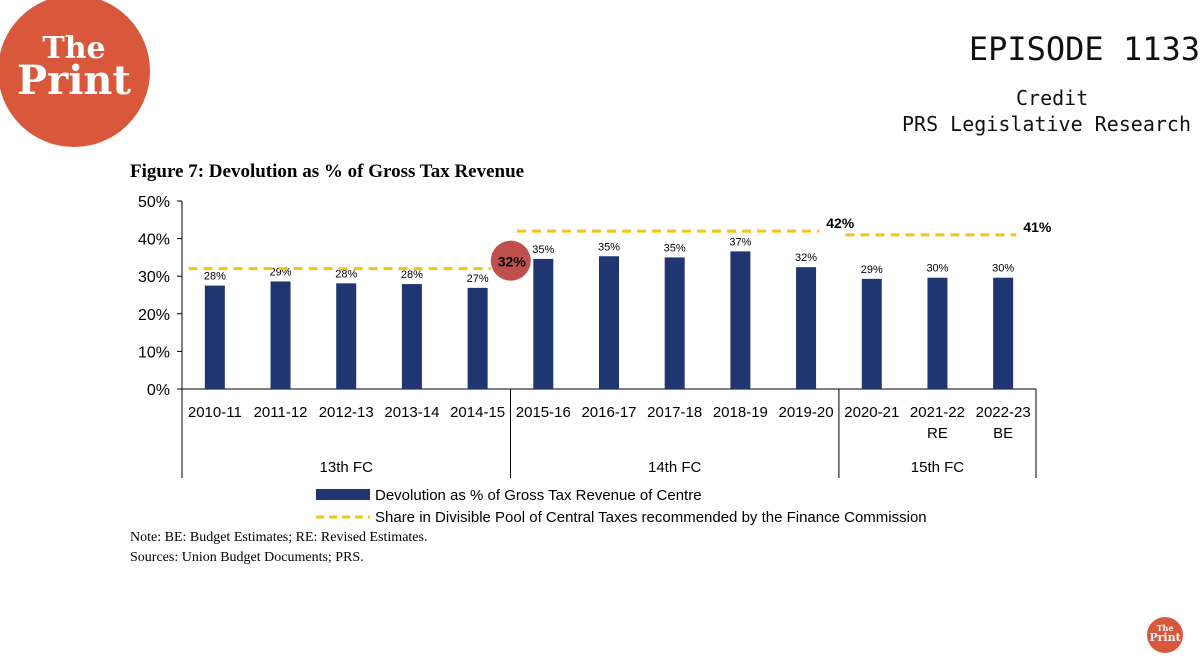  Describe the element at coordinates (543, 412) in the screenshot. I see `x-tick-label: 2015-16` at that location.